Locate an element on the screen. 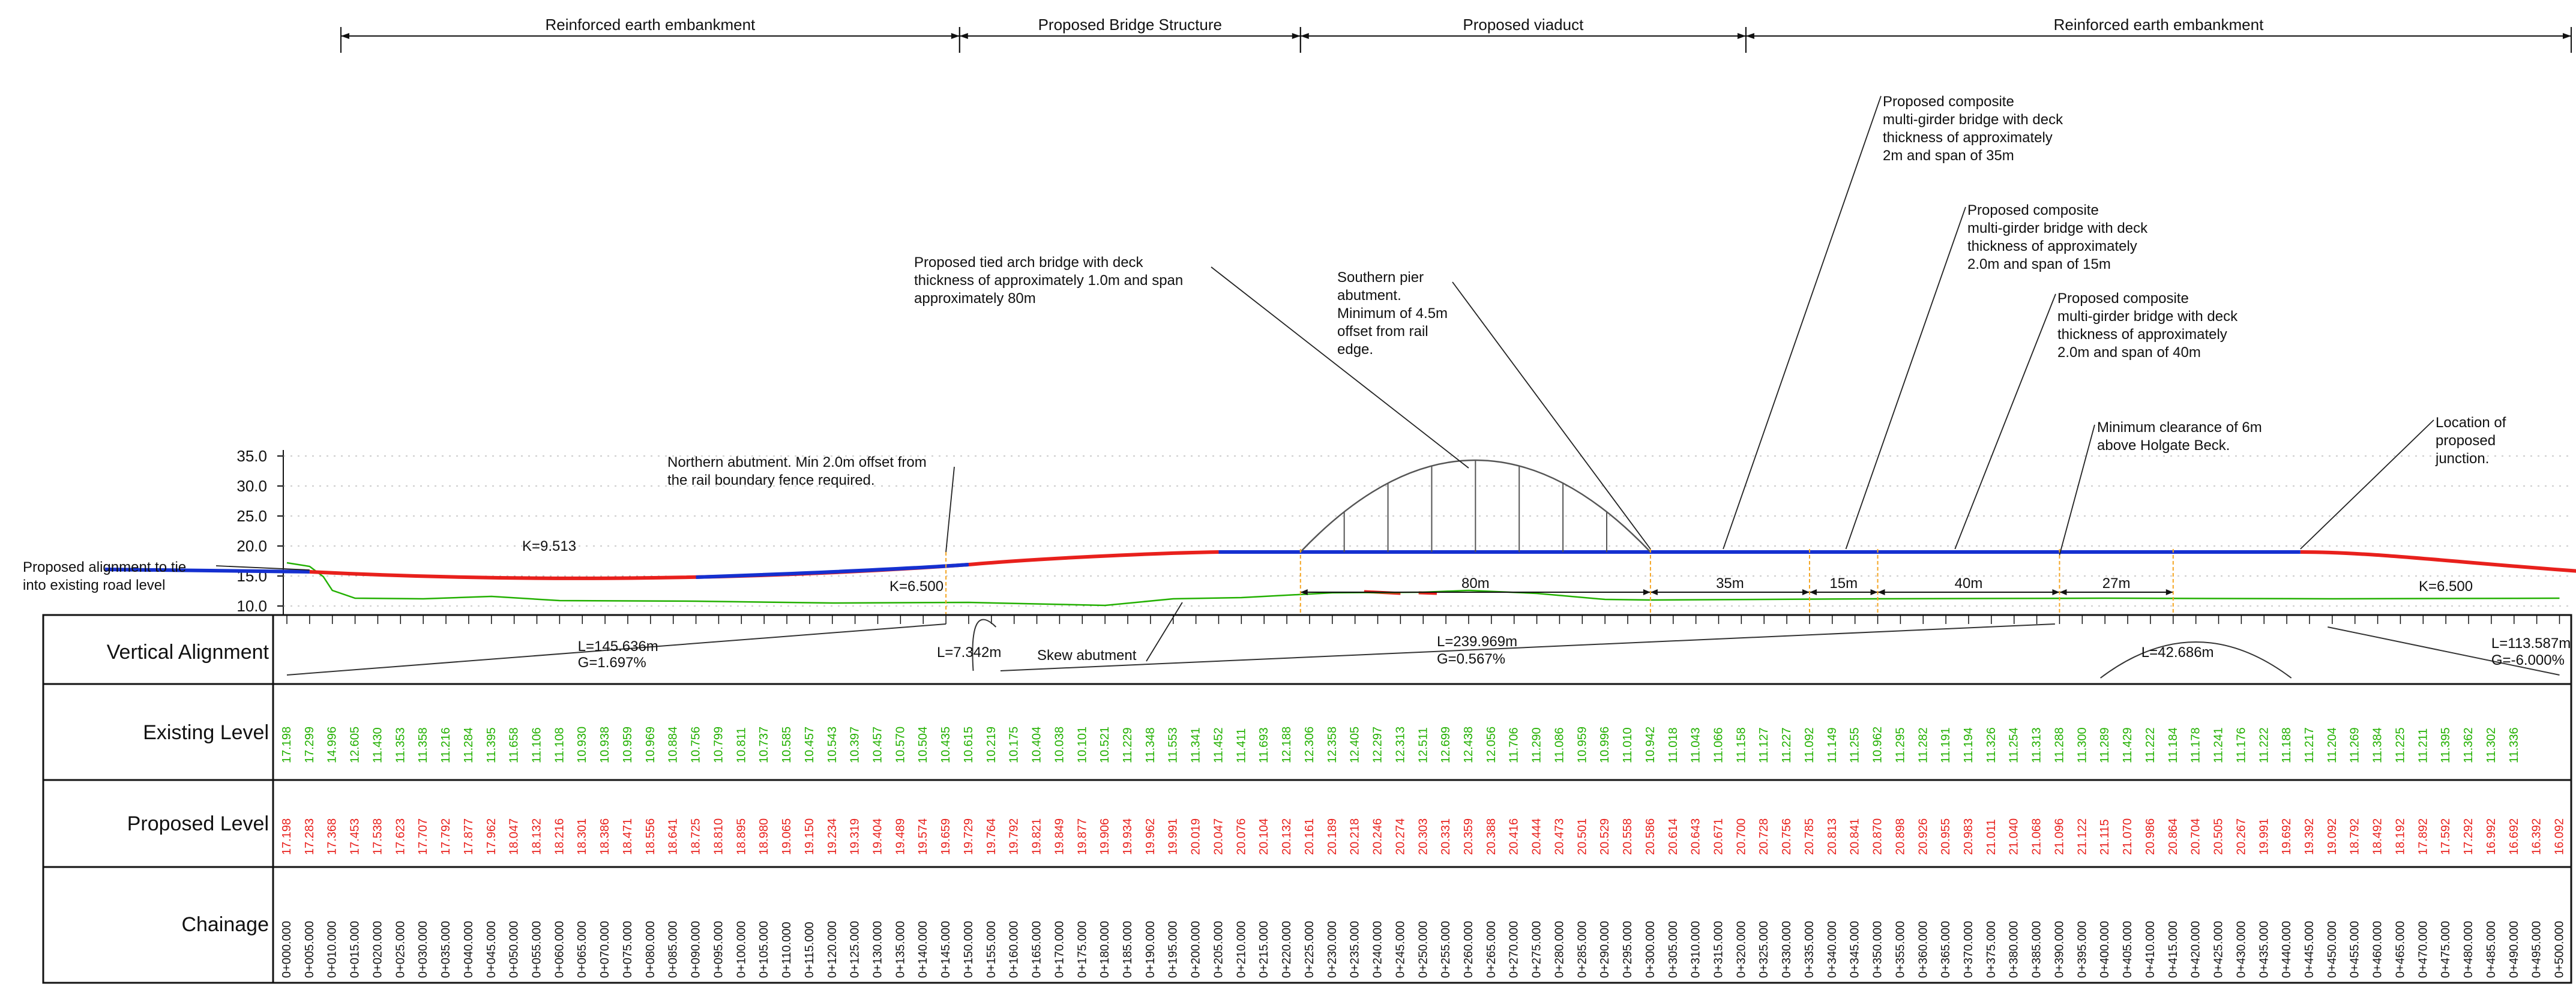 The height and width of the screenshot is (990, 2576). cell-value: 20.986 is located at coordinates (2150, 836).